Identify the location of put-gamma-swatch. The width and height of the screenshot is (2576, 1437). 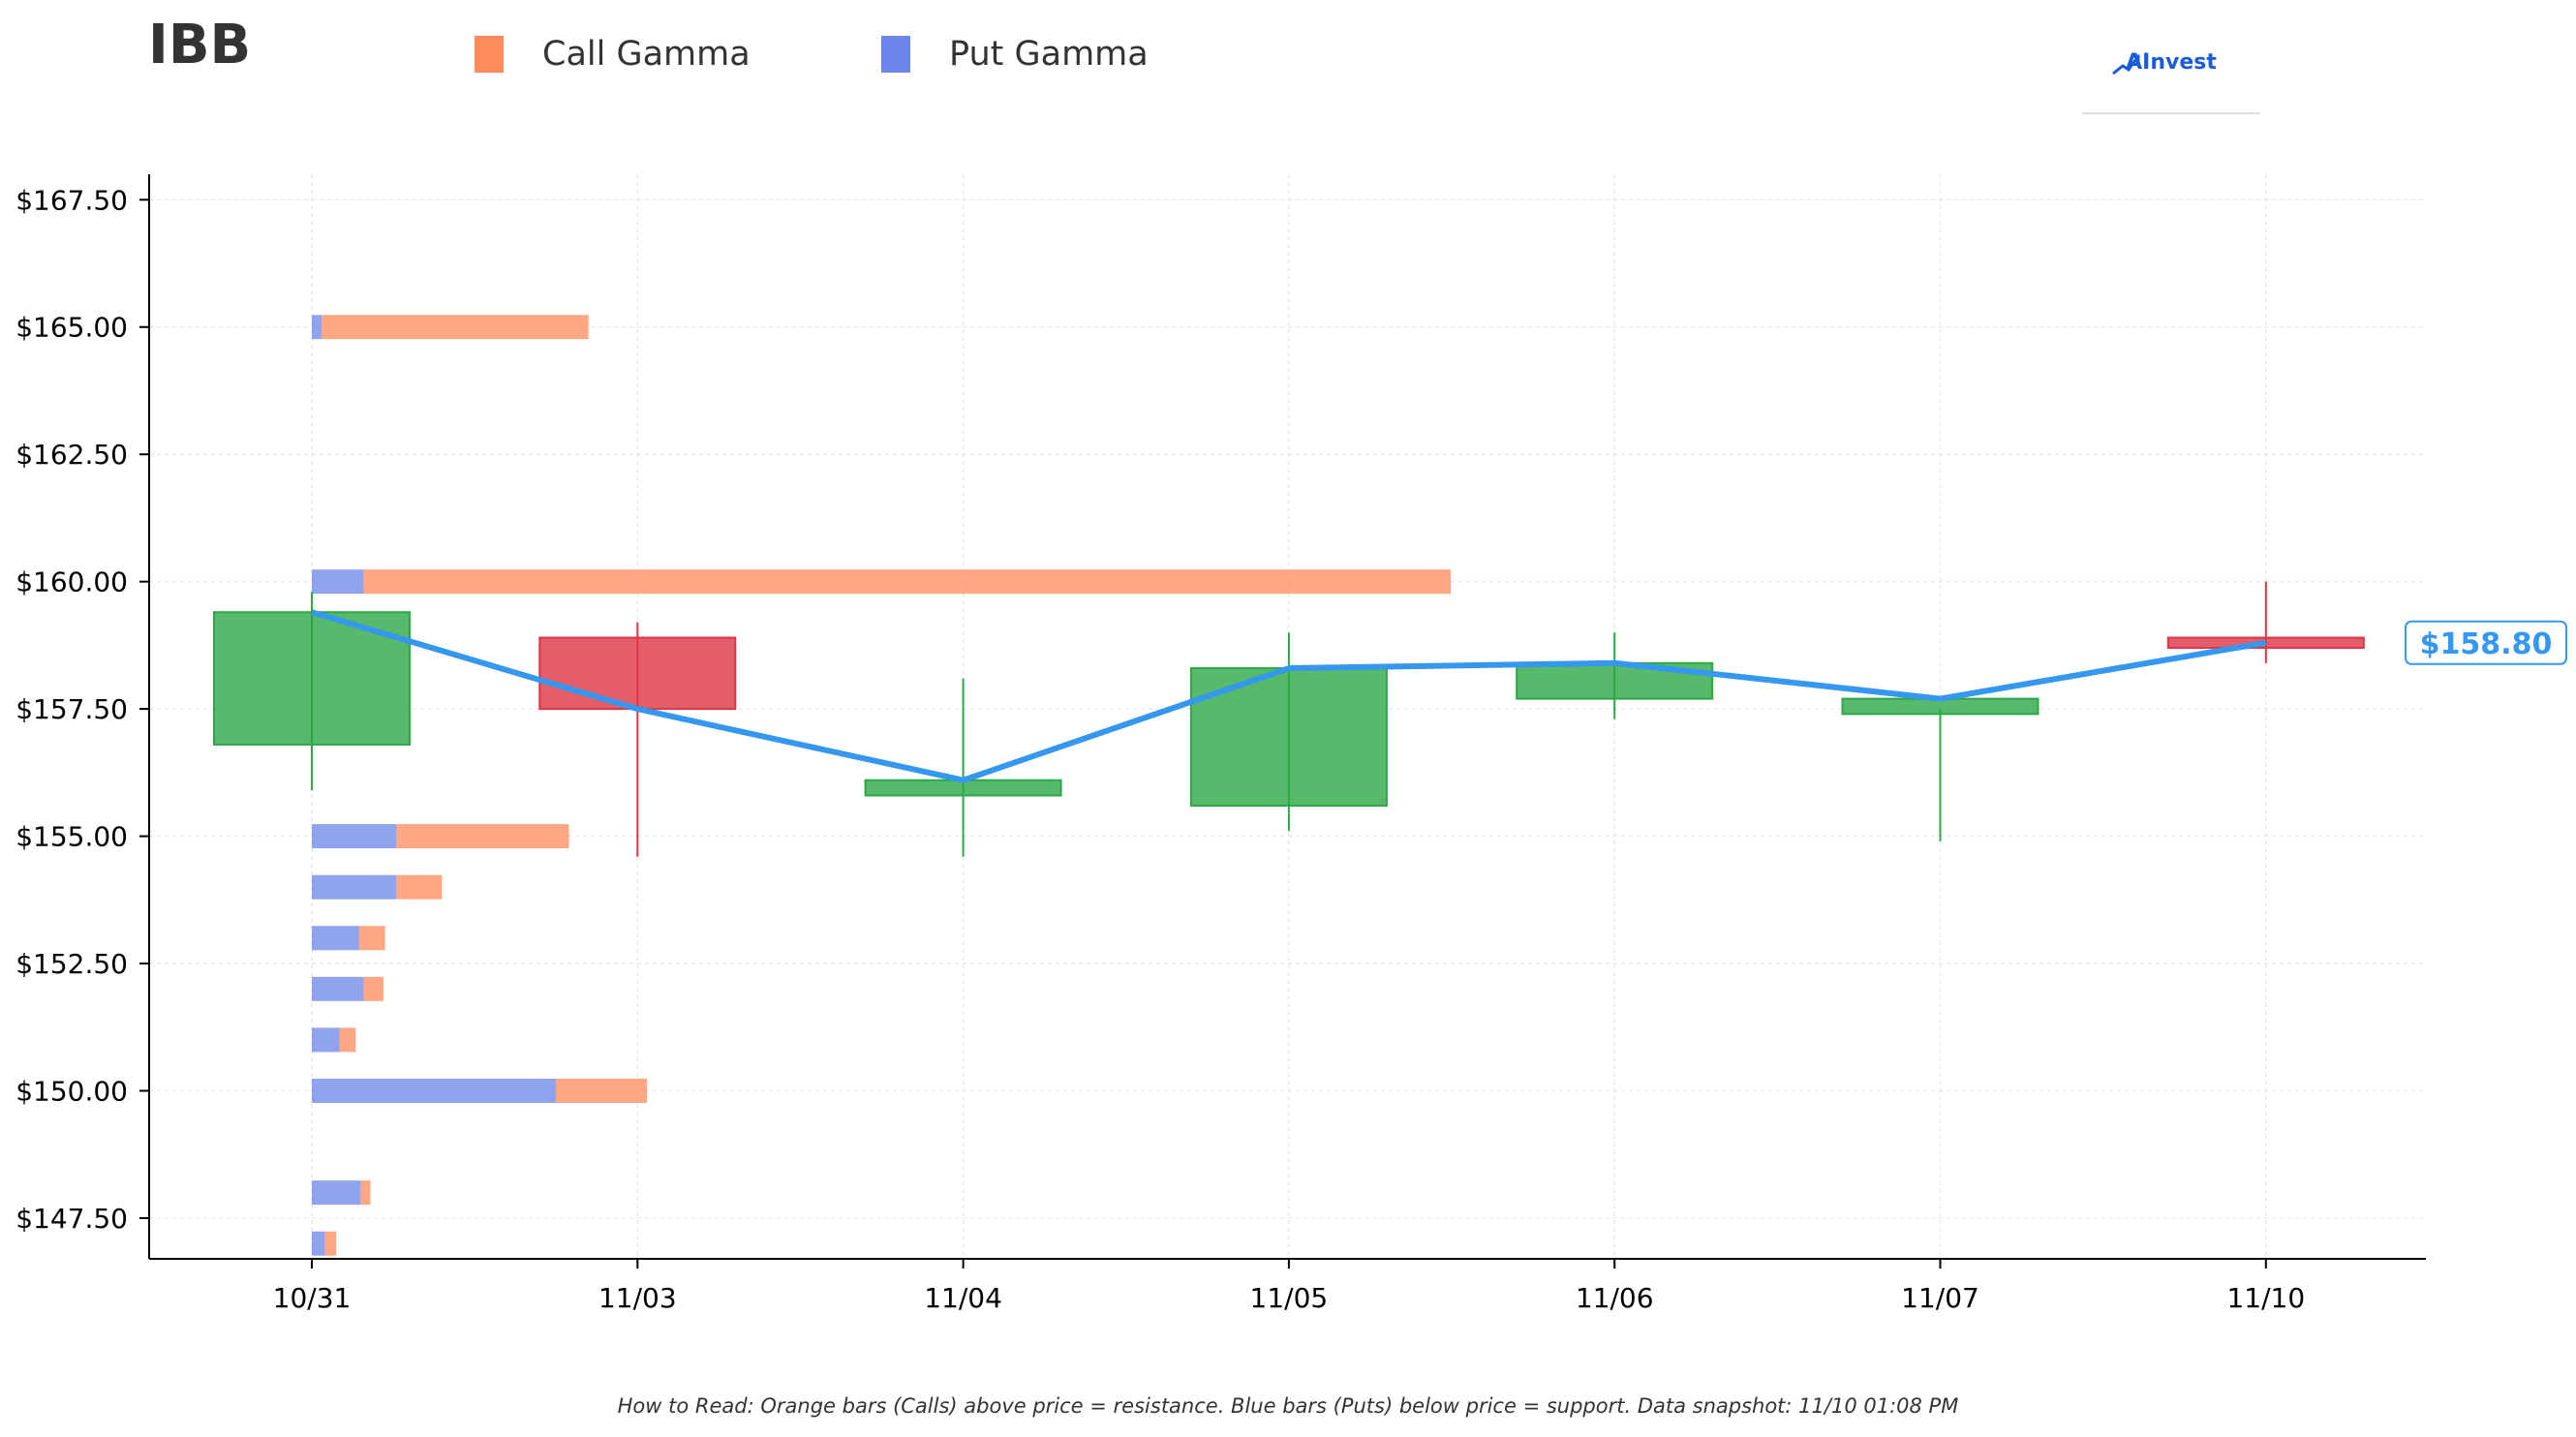
(895, 55).